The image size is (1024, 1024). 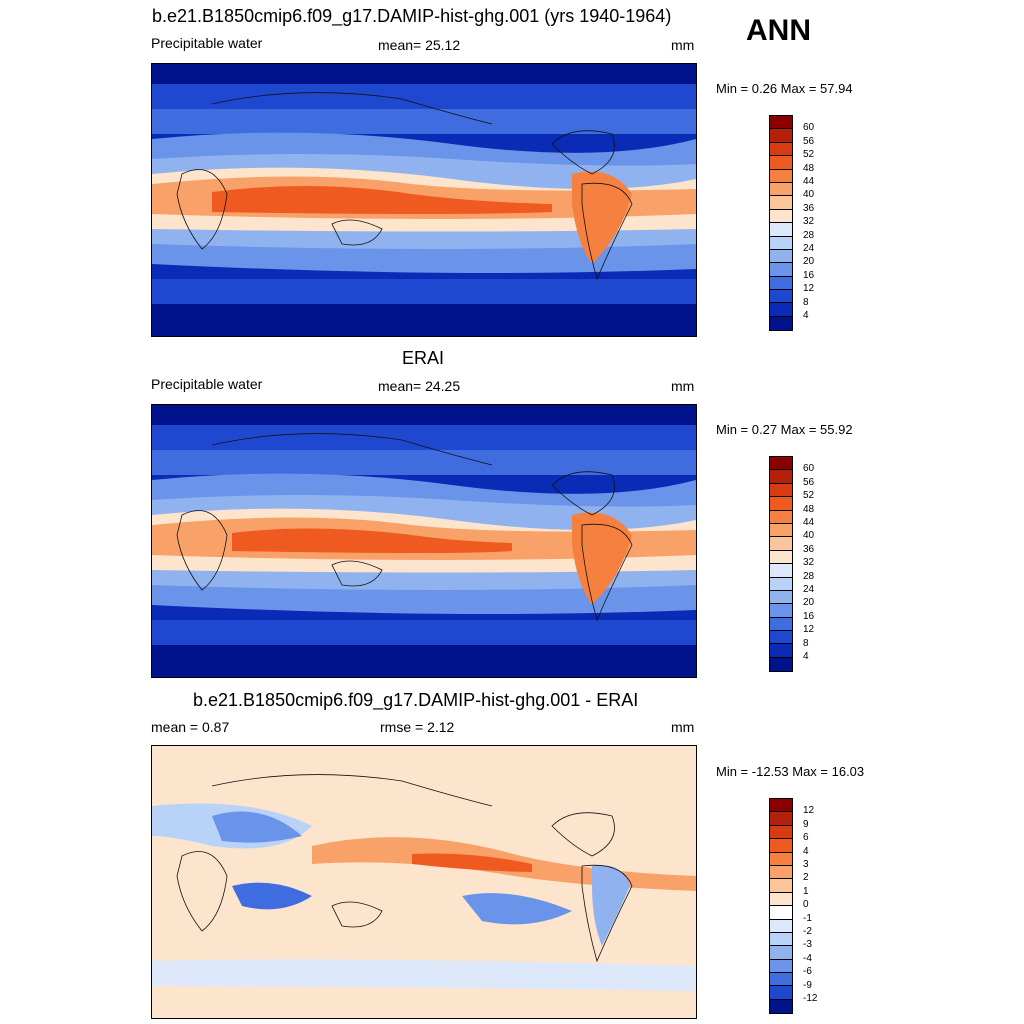 What do you see at coordinates (423, 358) in the screenshot?
I see `panel2-title: ERAI` at bounding box center [423, 358].